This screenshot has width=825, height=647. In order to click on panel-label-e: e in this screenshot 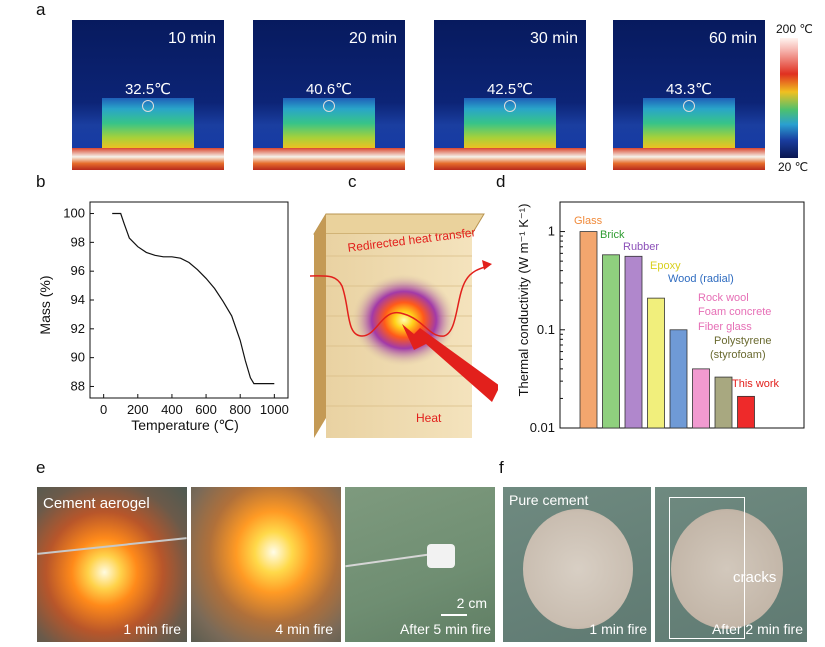, I will do `click(41, 467)`.